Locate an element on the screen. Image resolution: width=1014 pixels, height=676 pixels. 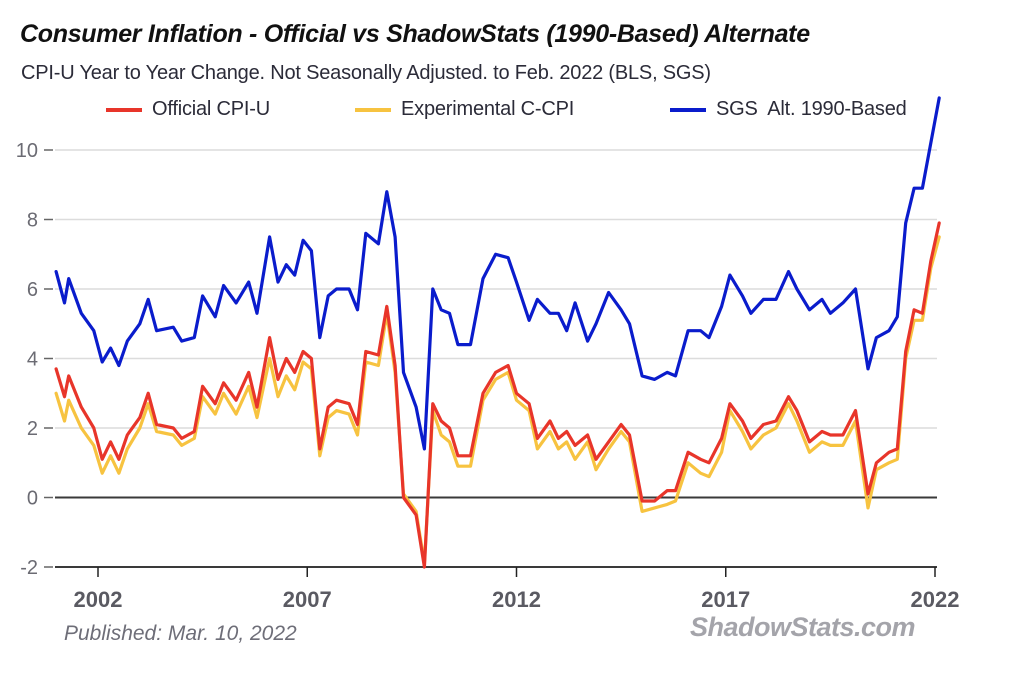
y-tick-label: 2 is located at coordinates (32, 429).